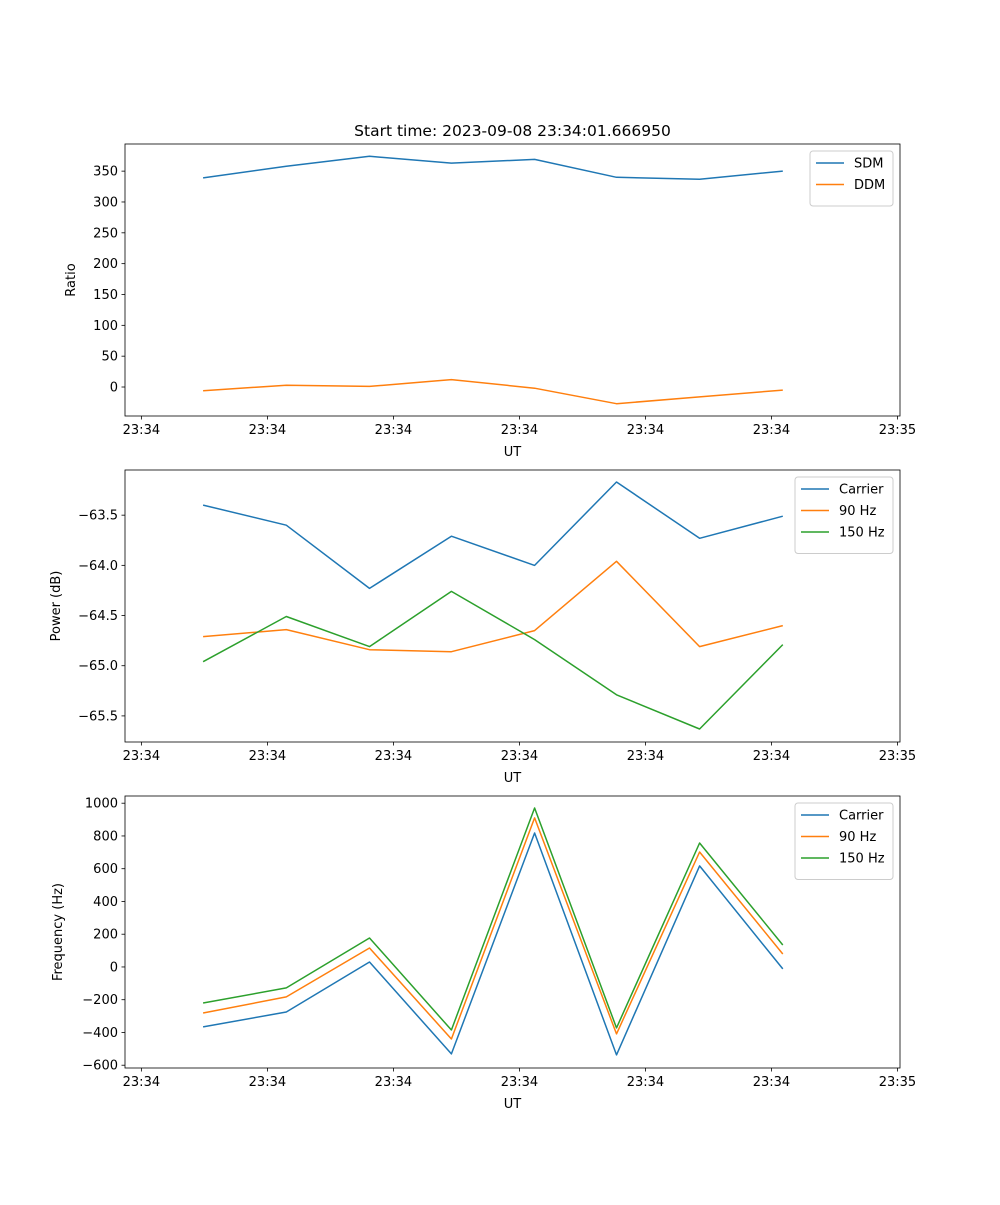 This screenshot has width=1000, height=1205. What do you see at coordinates (98, 616) in the screenshot?
I see `y-tick-label: −64.5` at bounding box center [98, 616].